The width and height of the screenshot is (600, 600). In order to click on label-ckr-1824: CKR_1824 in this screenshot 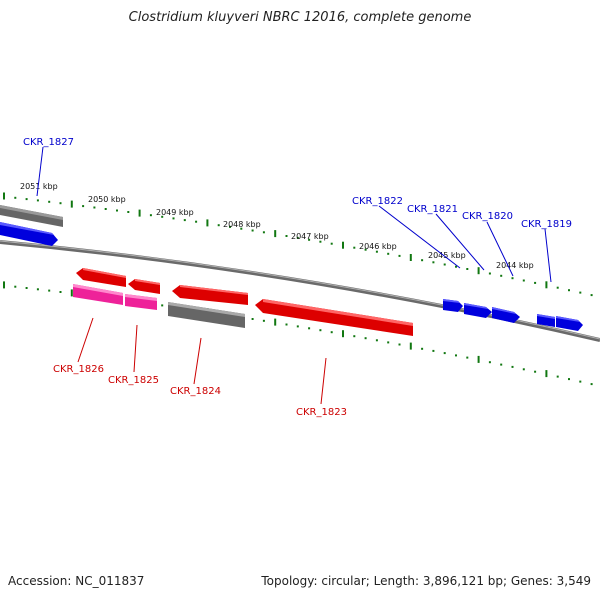, I will do `click(195, 391)`.